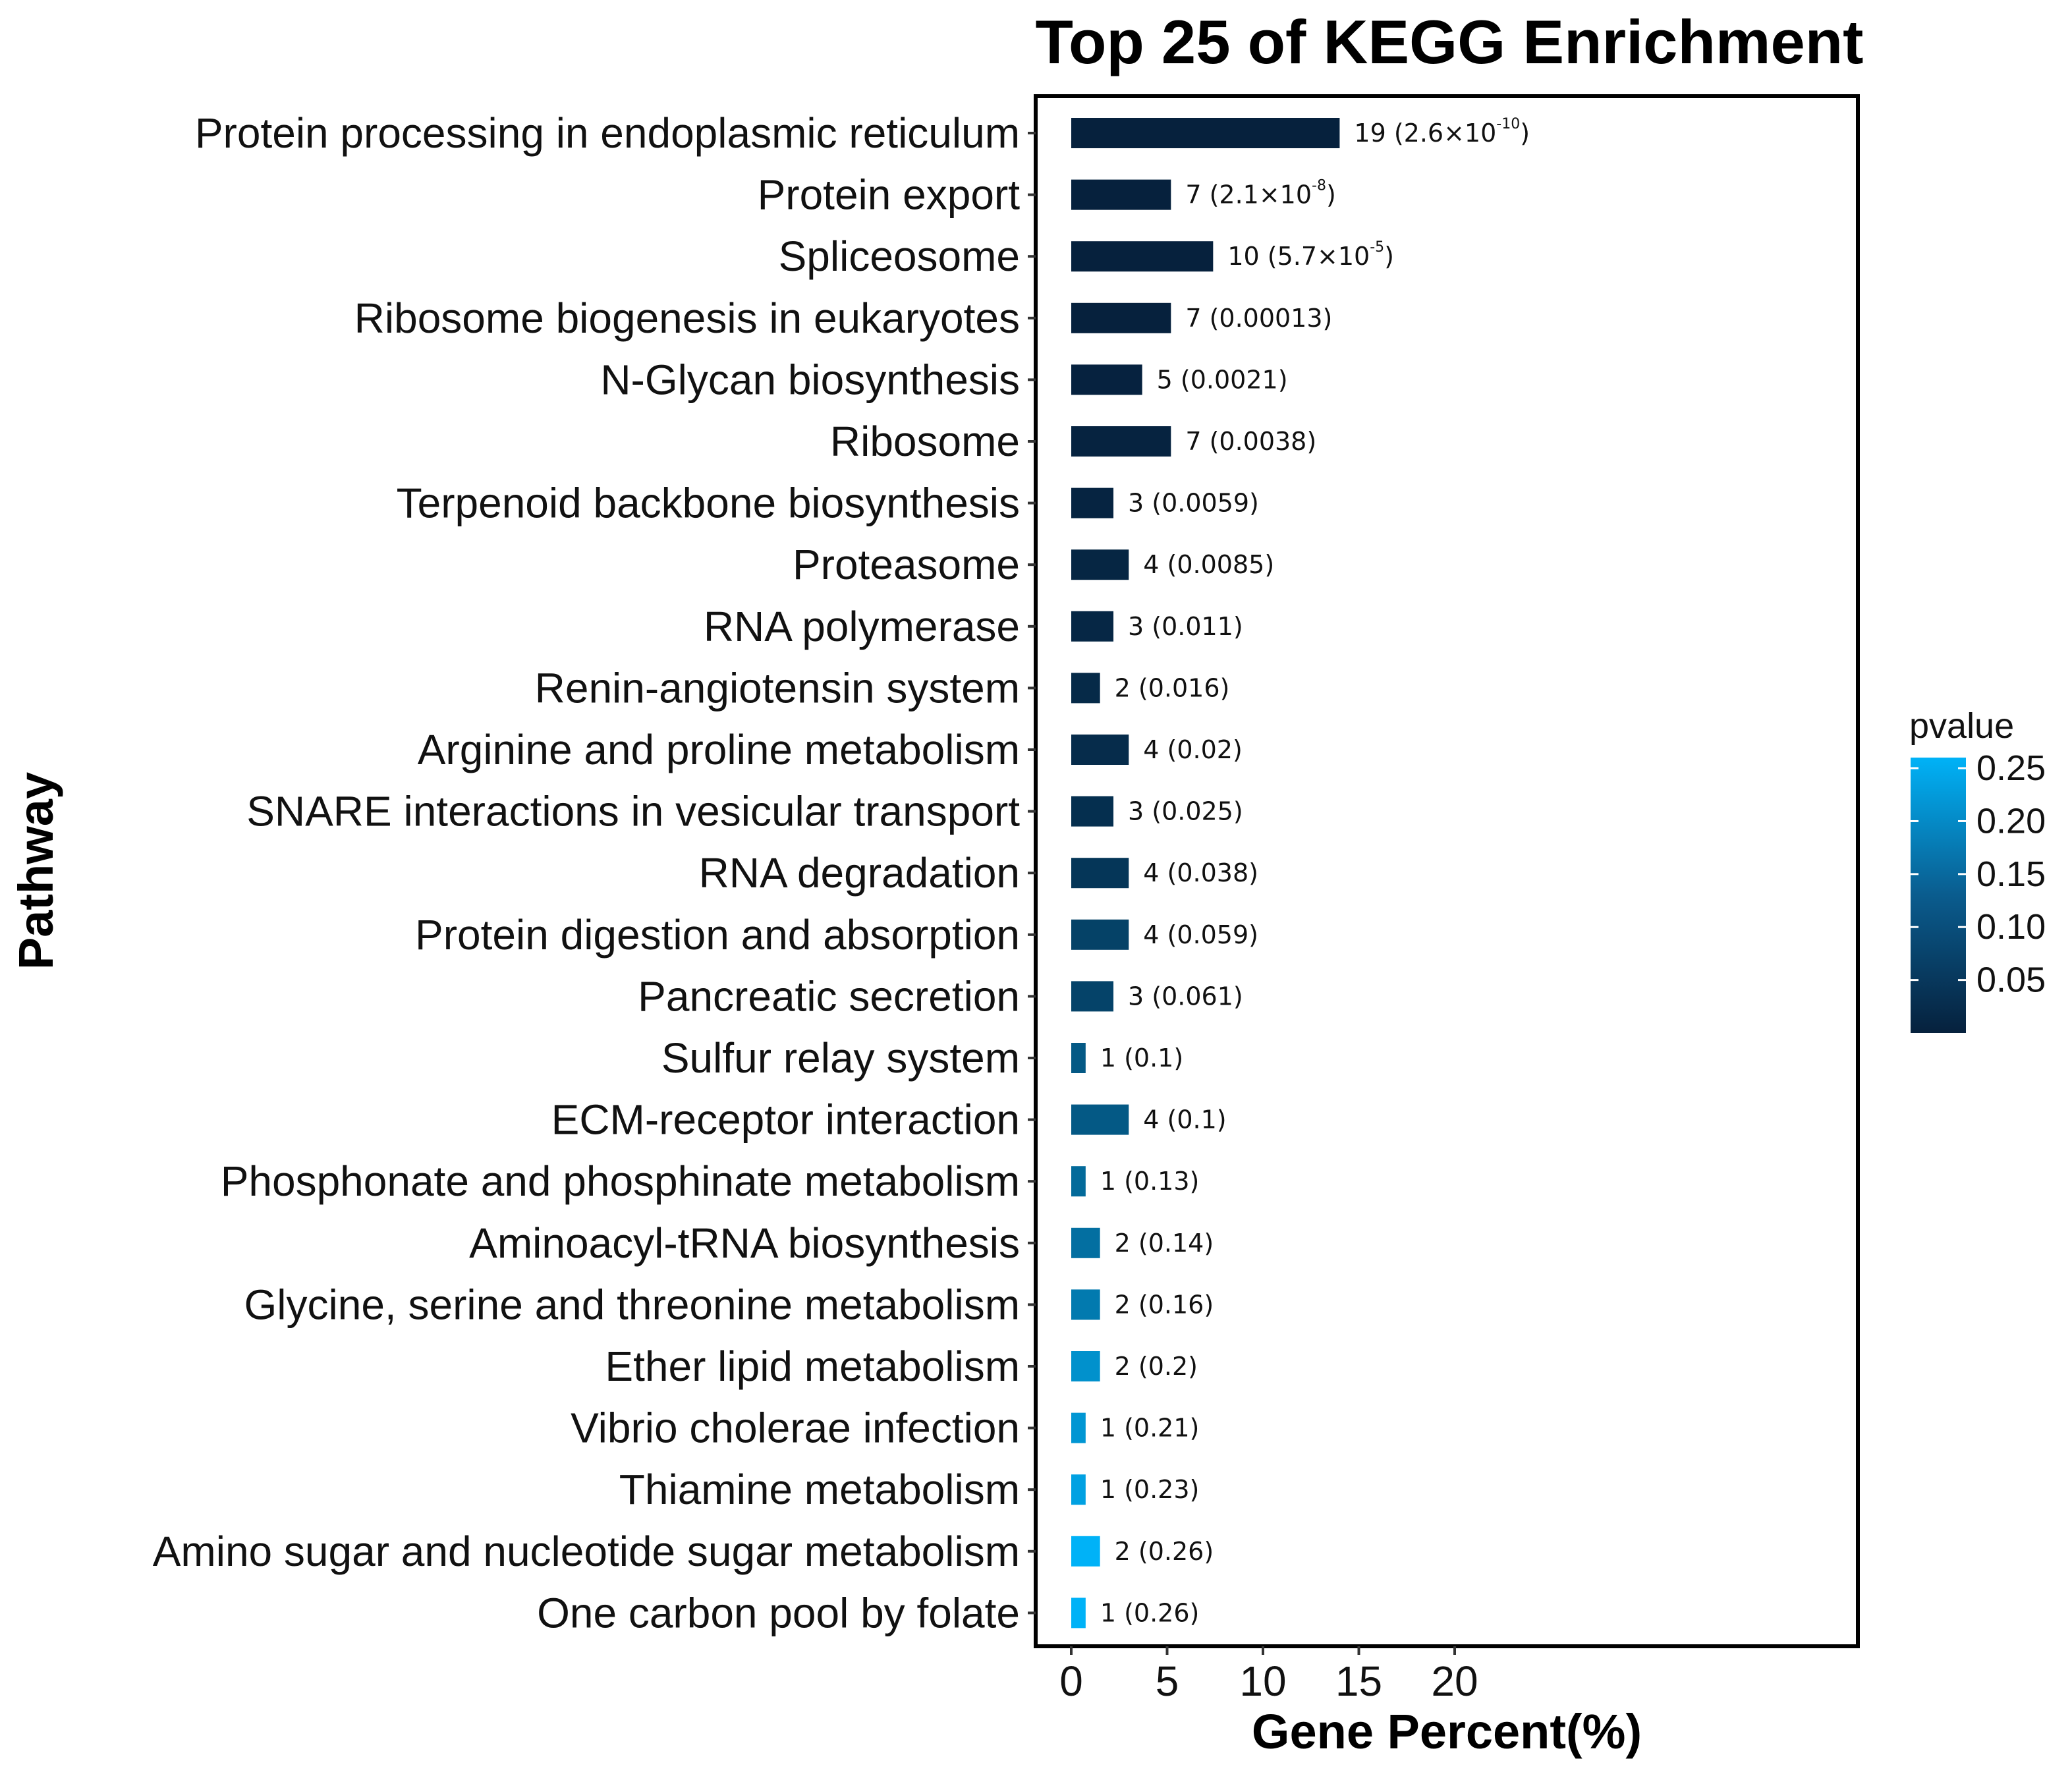  What do you see at coordinates (906, 564) in the screenshot?
I see `category-label: Proteasome` at bounding box center [906, 564].